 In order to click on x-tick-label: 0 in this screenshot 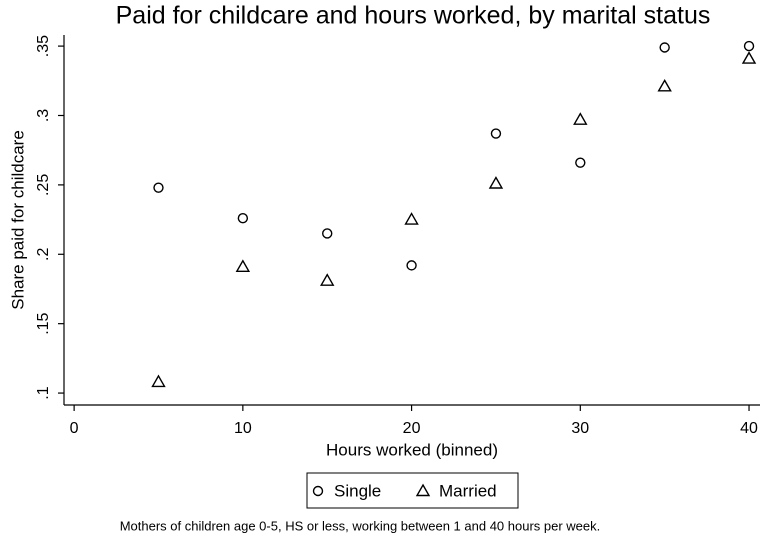, I will do `click(74, 428)`.